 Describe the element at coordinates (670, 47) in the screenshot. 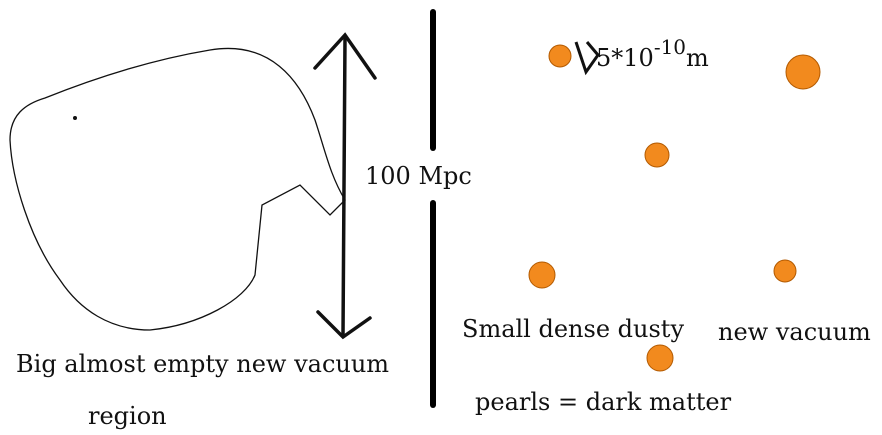

I see `pearl-size-exponent: -10` at that location.